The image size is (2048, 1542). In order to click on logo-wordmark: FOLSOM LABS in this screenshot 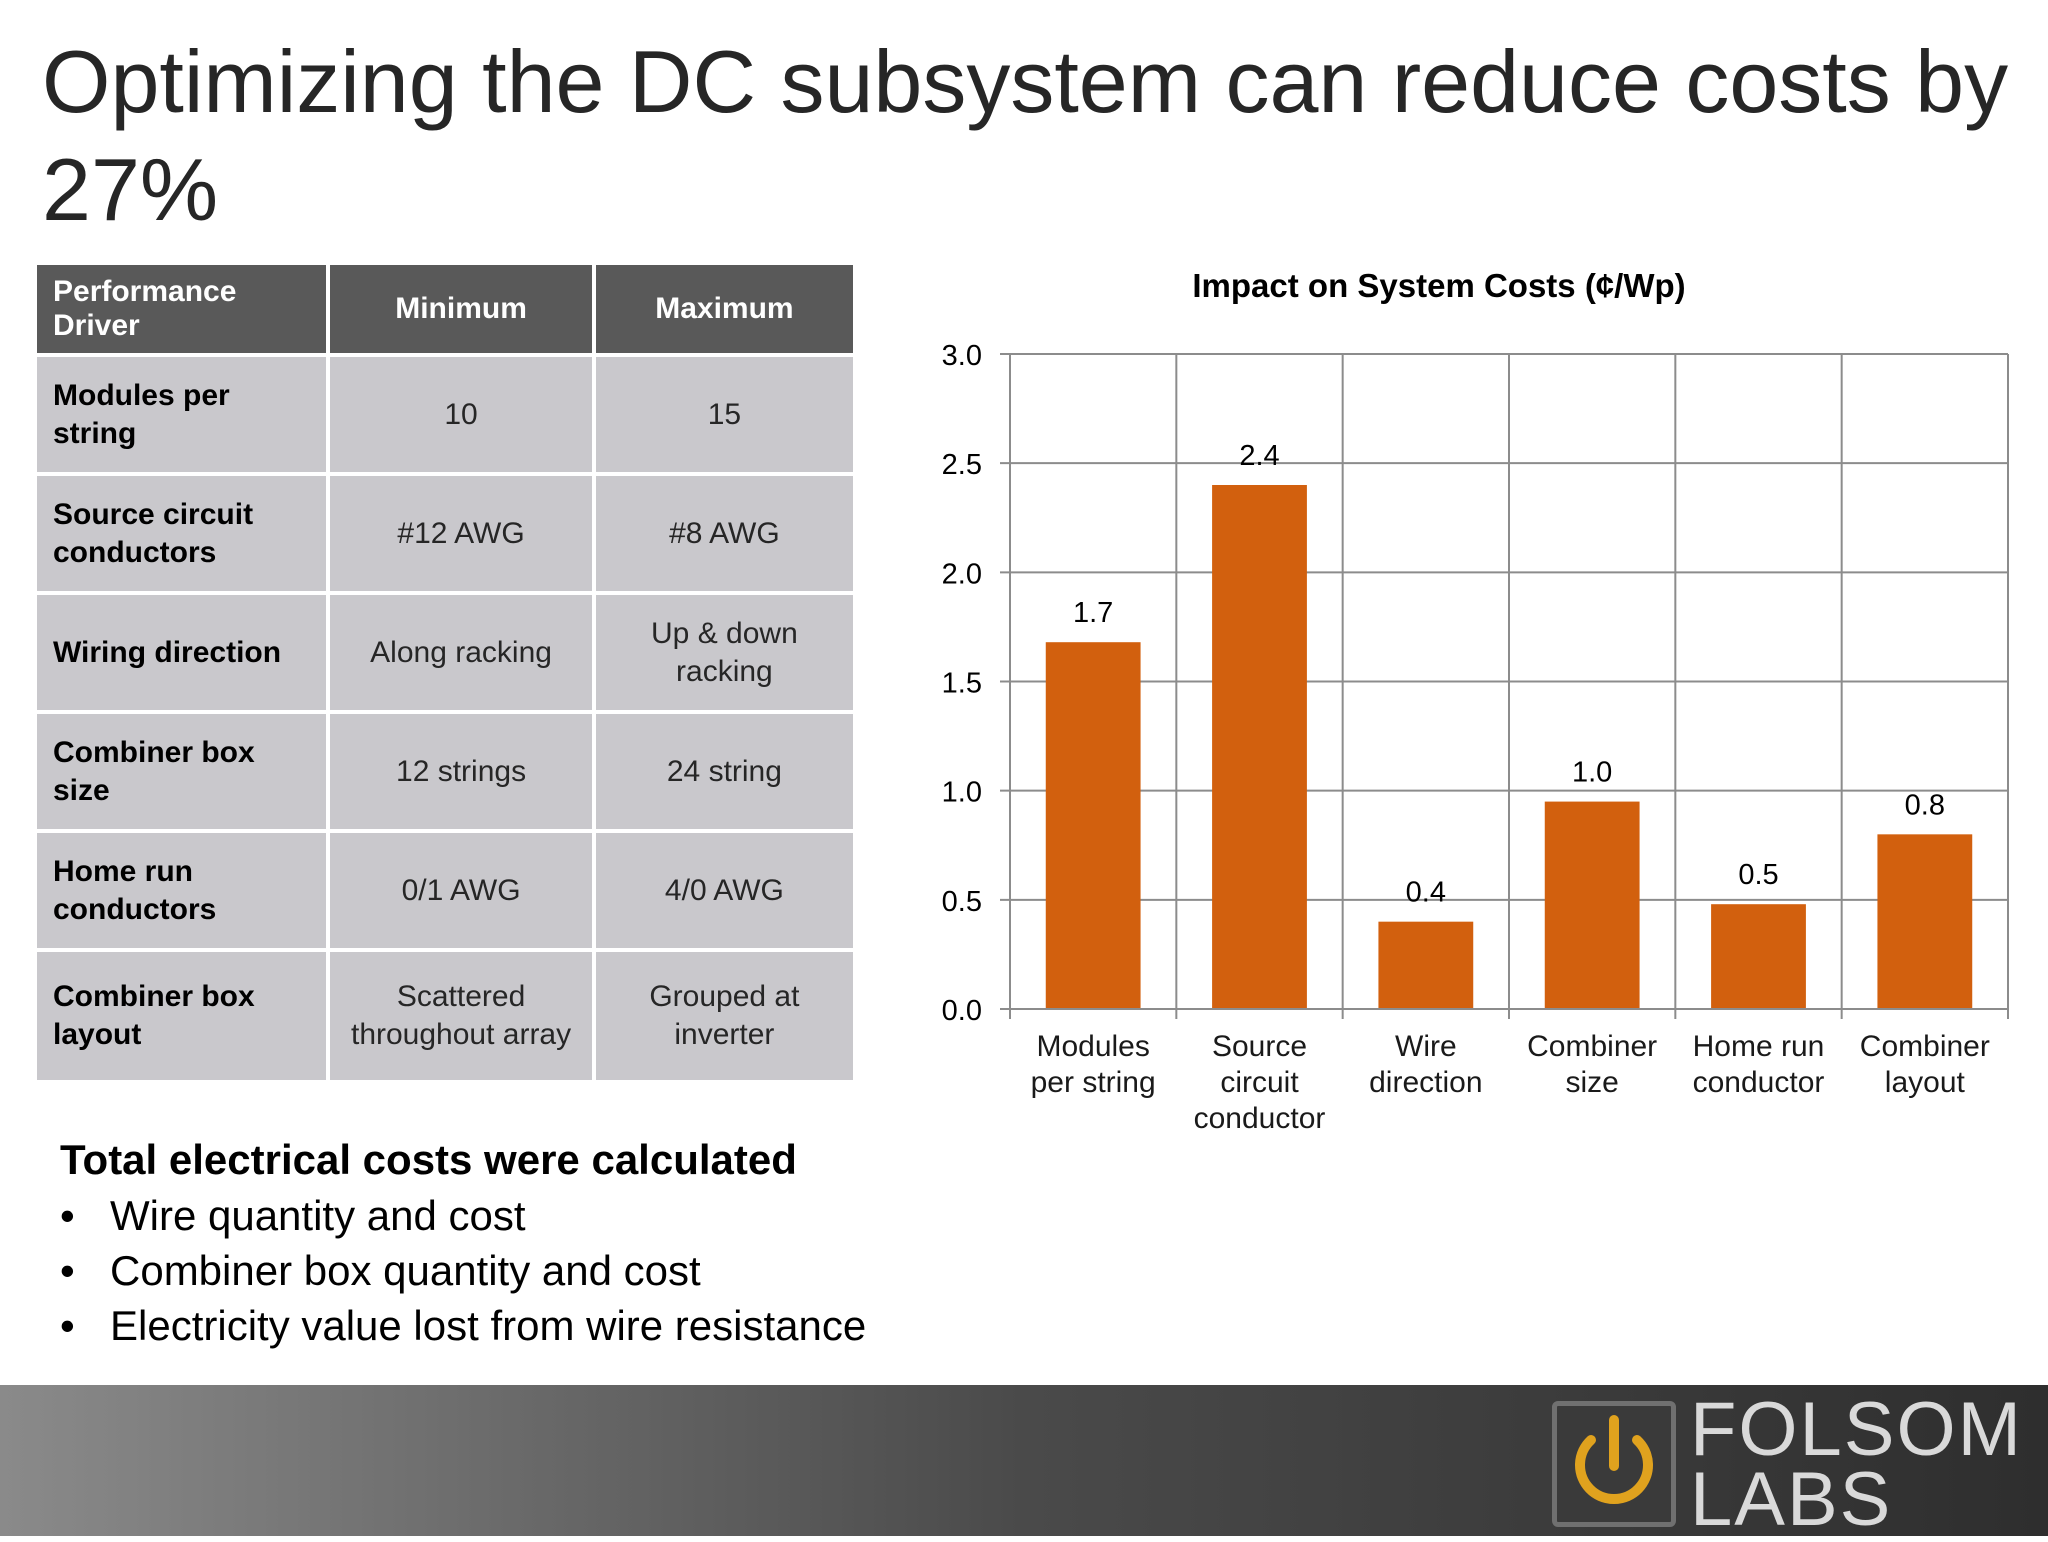, I will do `click(1856, 1464)`.